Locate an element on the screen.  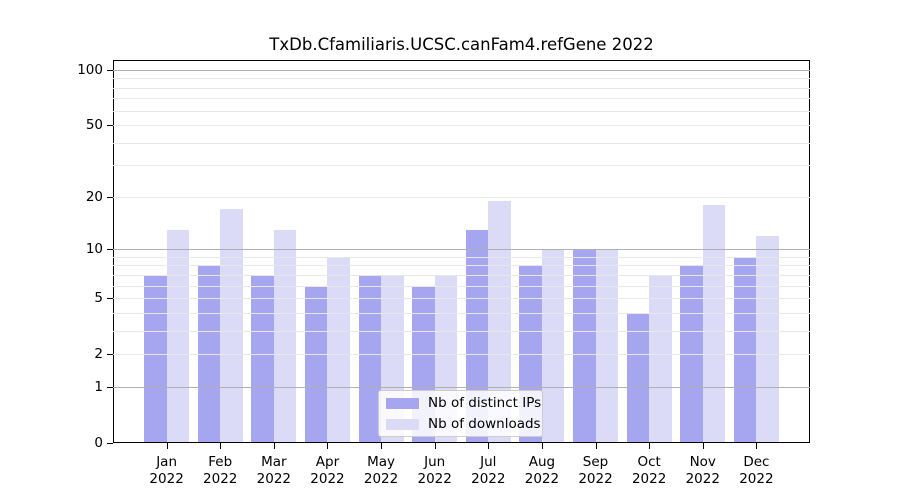
x-tick-label-aug: Aug 2022 is located at coordinates (542, 470).